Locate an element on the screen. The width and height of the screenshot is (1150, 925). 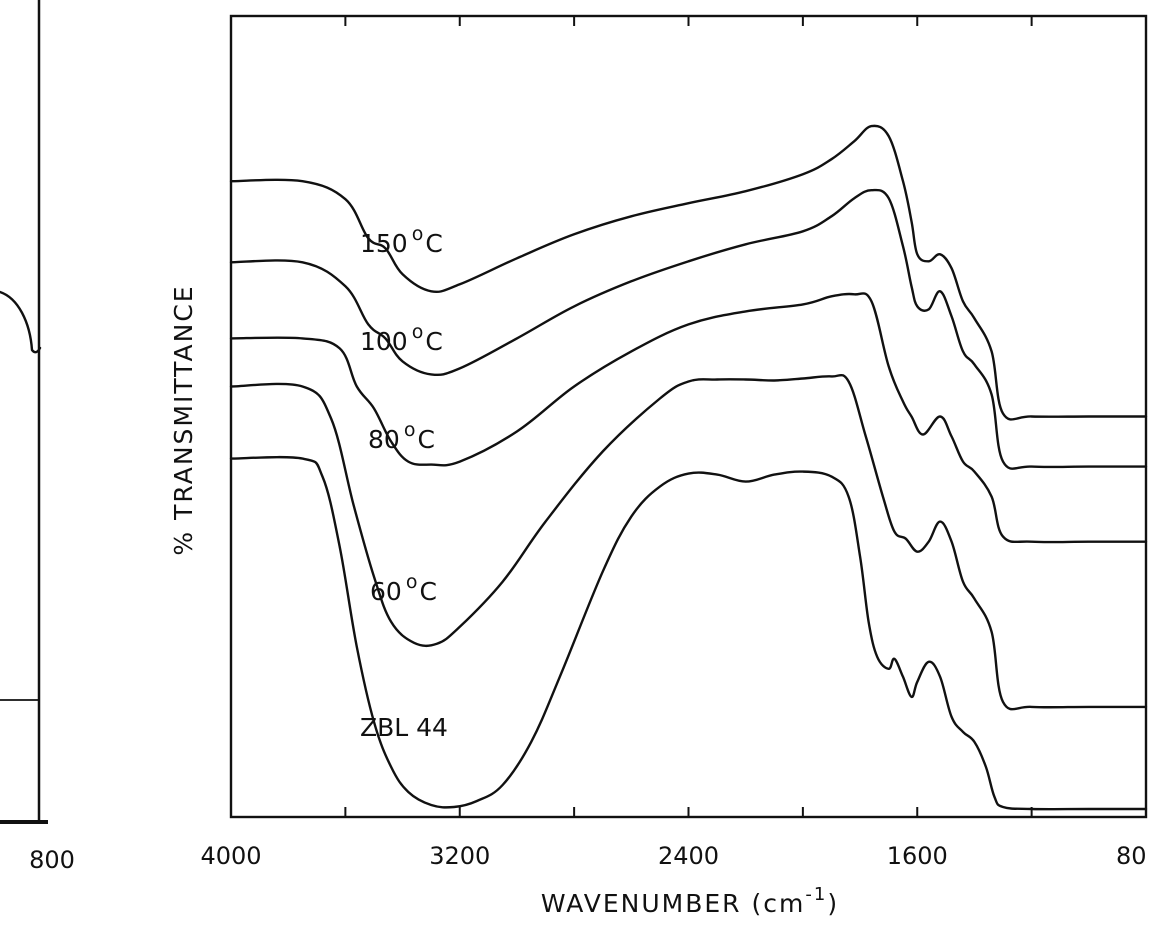
x-axis-title: WAVENUMBER (cm-1) is located at coordinates (690, 901).